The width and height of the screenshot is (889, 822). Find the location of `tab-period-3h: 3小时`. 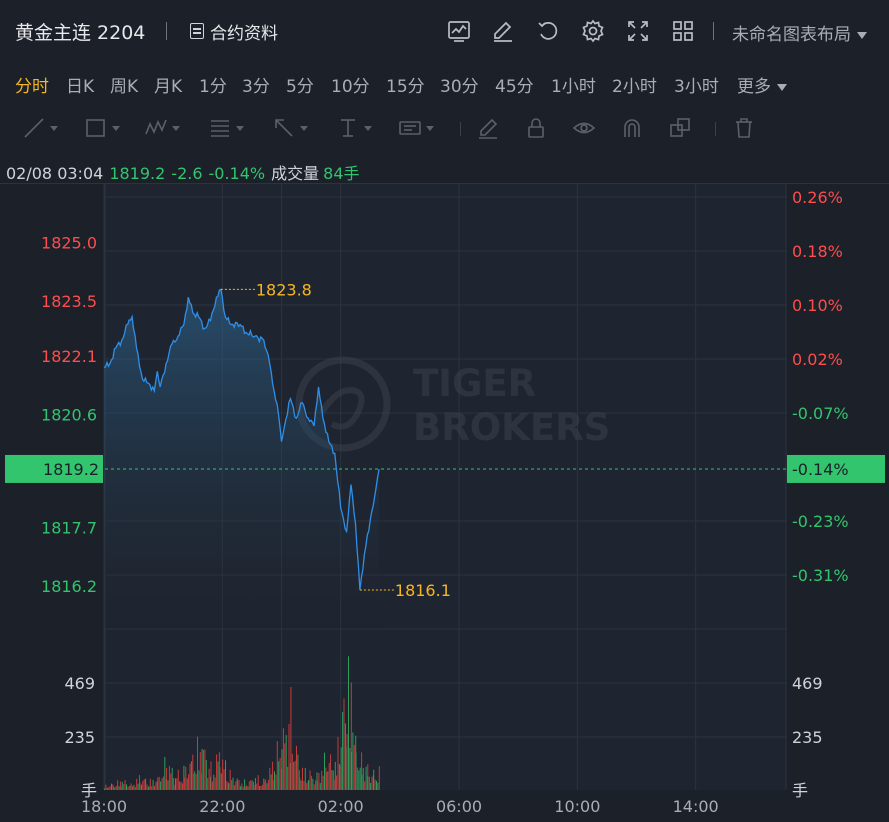

tab-period-3h: 3小时 is located at coordinates (696, 87).